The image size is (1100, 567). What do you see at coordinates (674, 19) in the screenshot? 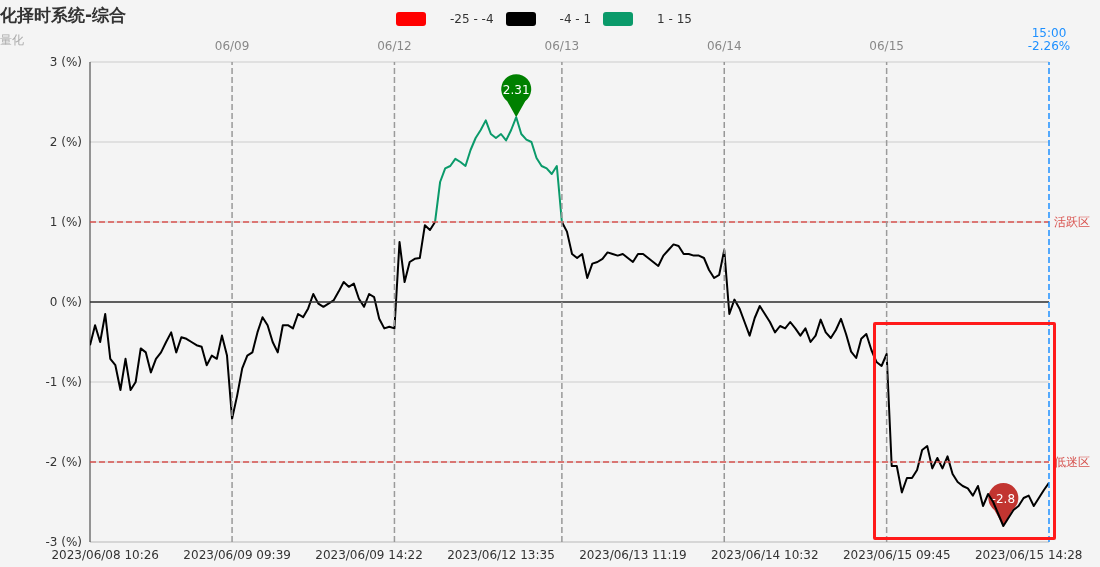
I see `legend-label: 1 - 15` at bounding box center [674, 19].